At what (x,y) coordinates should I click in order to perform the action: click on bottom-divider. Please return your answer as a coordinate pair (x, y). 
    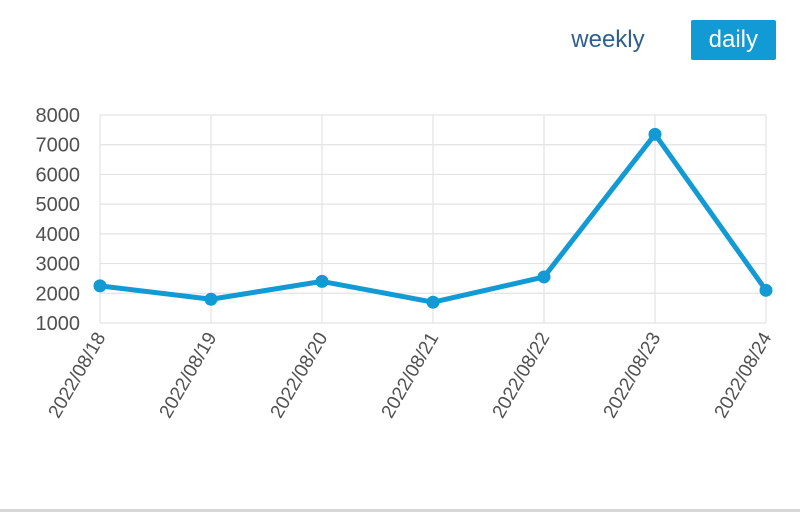
    Looking at the image, I should click on (400, 510).